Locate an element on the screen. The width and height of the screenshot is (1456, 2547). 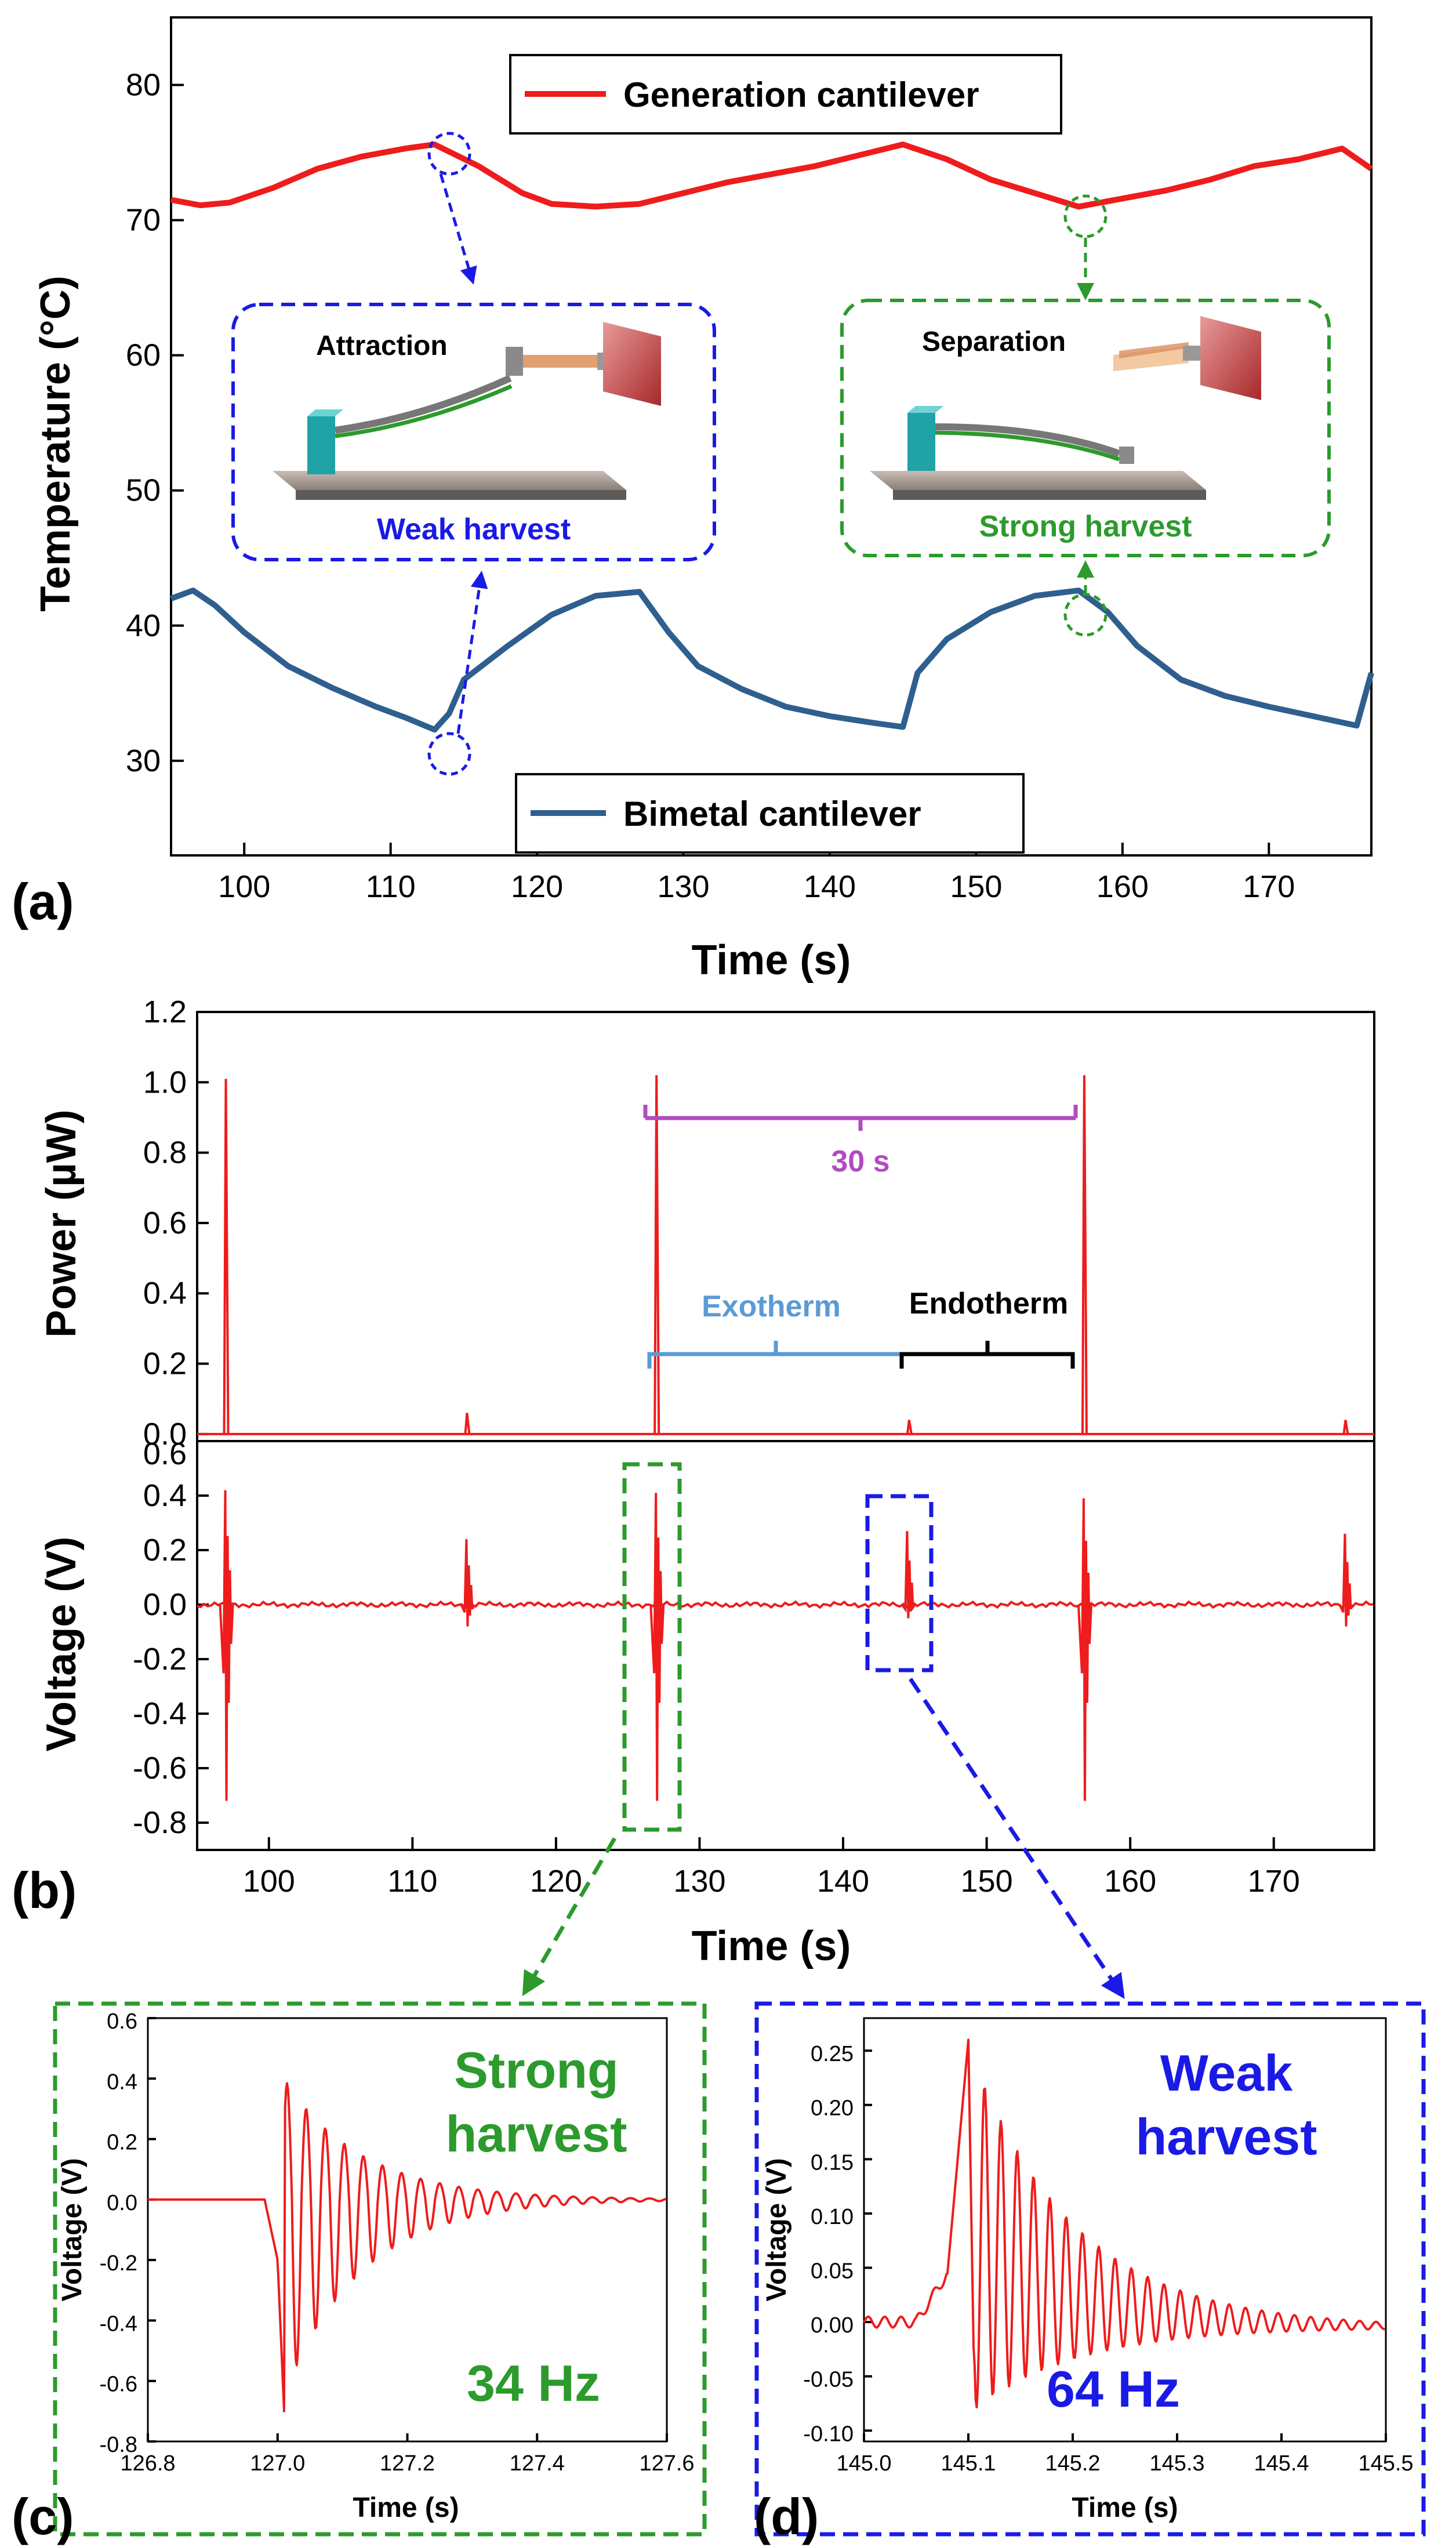
panel-a-label: (a) is located at coordinates (43, 901).